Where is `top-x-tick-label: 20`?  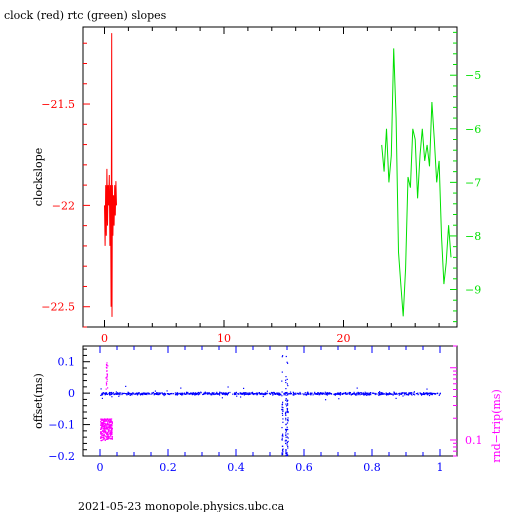 top-x-tick-label: 20 is located at coordinates (343, 338).